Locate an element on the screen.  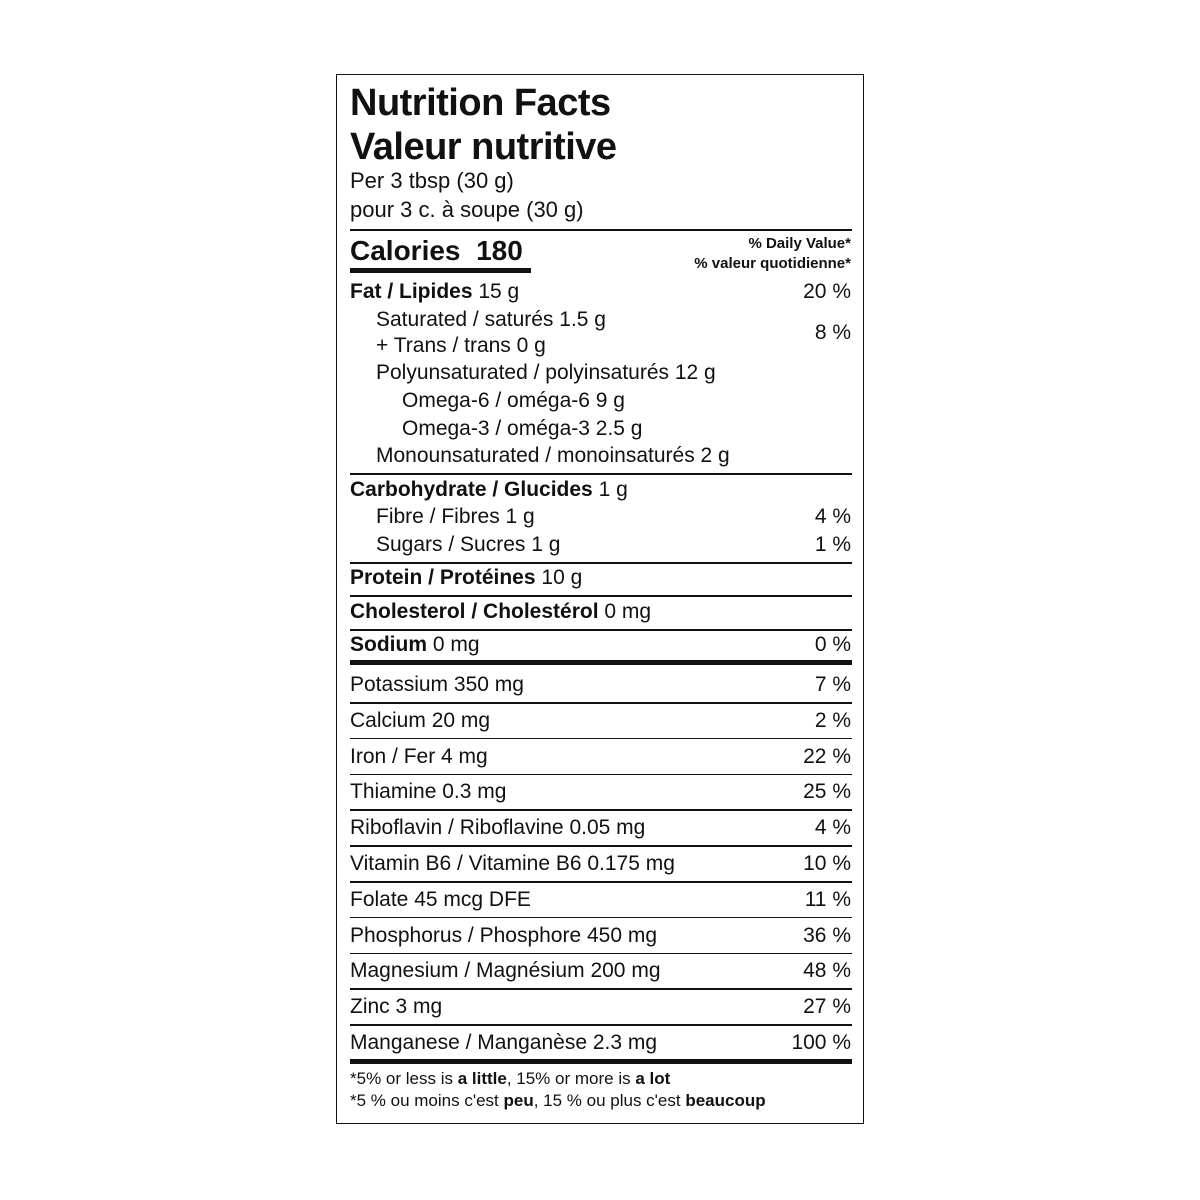
serving-fr: pour 3 c. à soupe (30 g) is located at coordinates (467, 209).